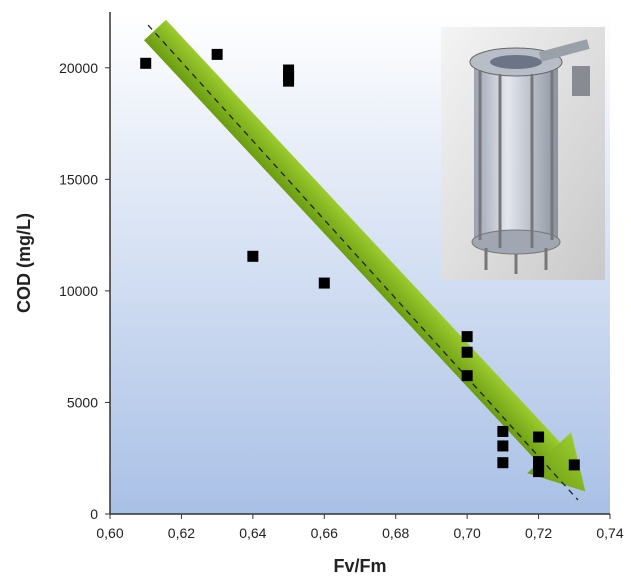  Describe the element at coordinates (78, 291) in the screenshot. I see `y-tick-label: 10000` at that location.